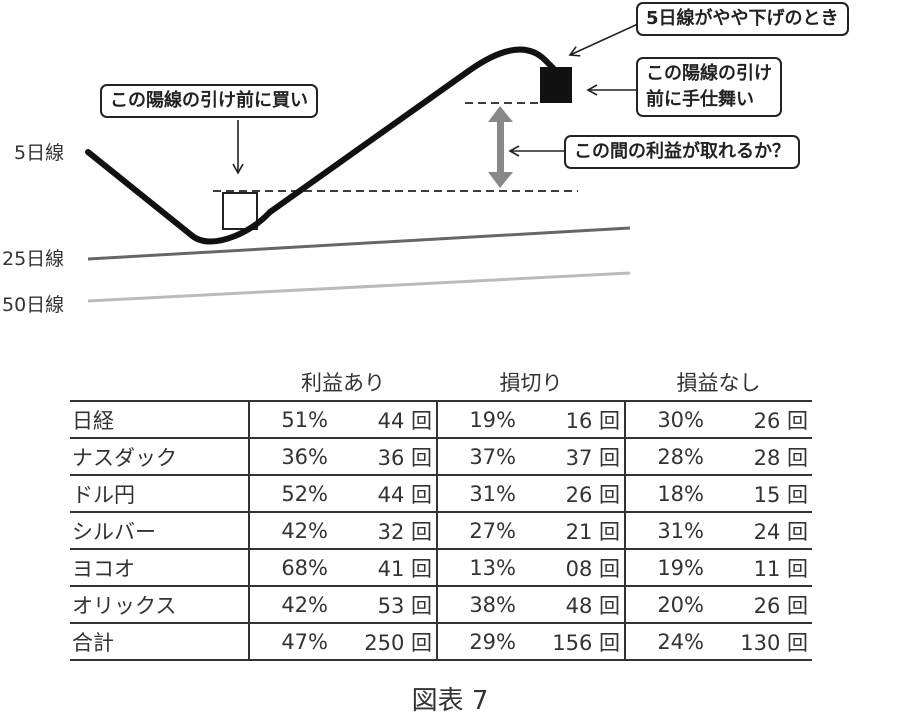 The width and height of the screenshot is (900, 724). Describe the element at coordinates (39, 153) in the screenshot. I see `ma5-label: 5日線` at that location.